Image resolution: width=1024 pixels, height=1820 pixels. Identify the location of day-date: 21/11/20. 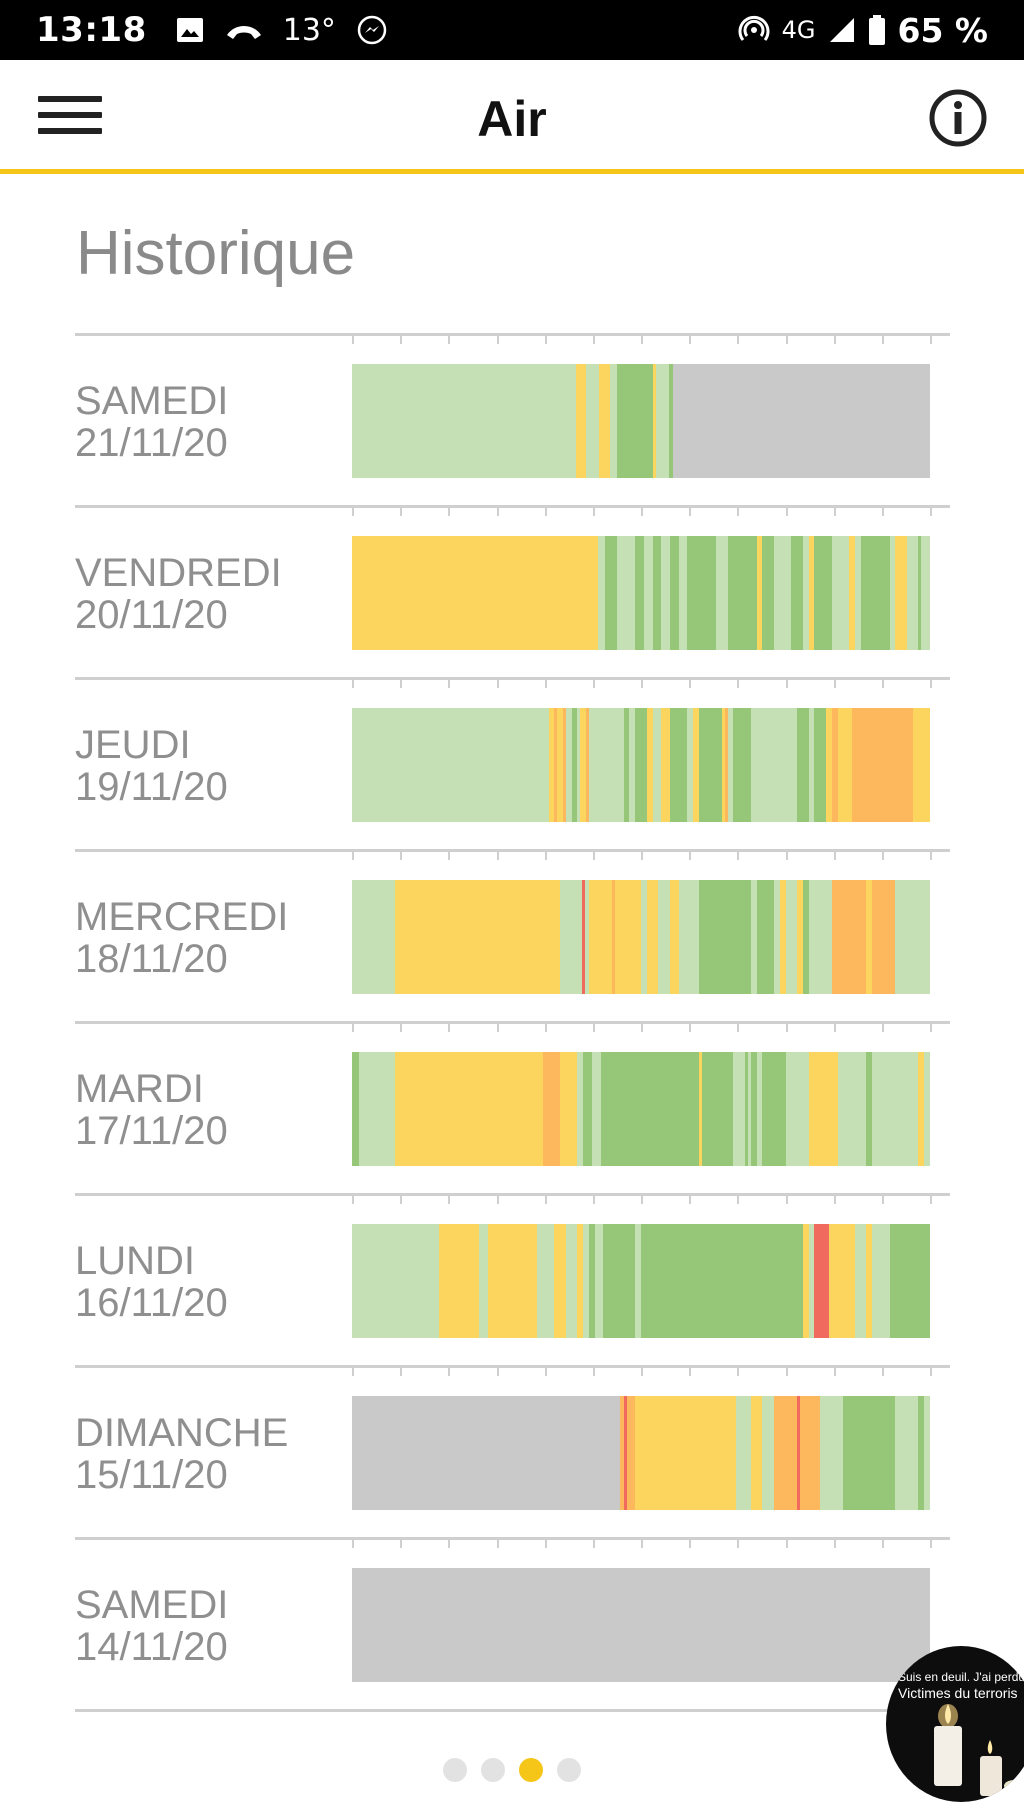
(151, 443).